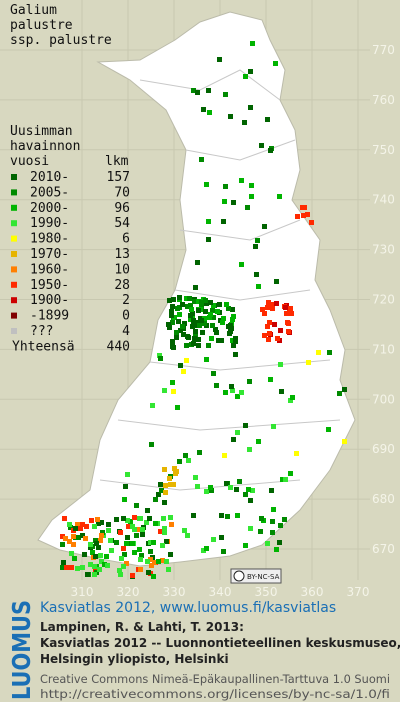 The image size is (400, 702). I want to click on north-label: 690, so click(383, 449).